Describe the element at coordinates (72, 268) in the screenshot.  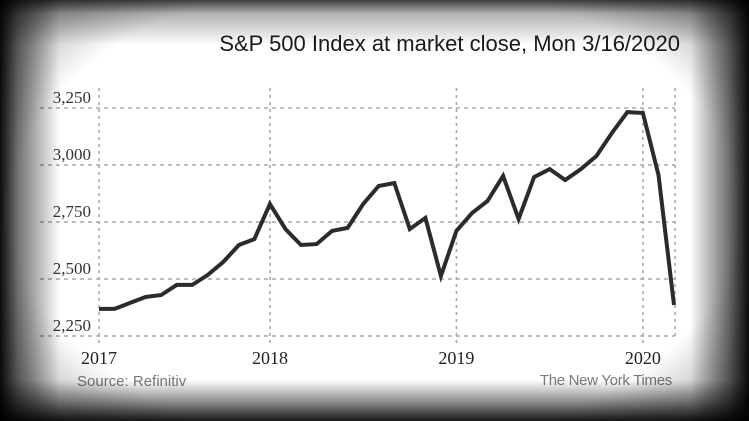
I see `y-tick-label: 2,500` at that location.